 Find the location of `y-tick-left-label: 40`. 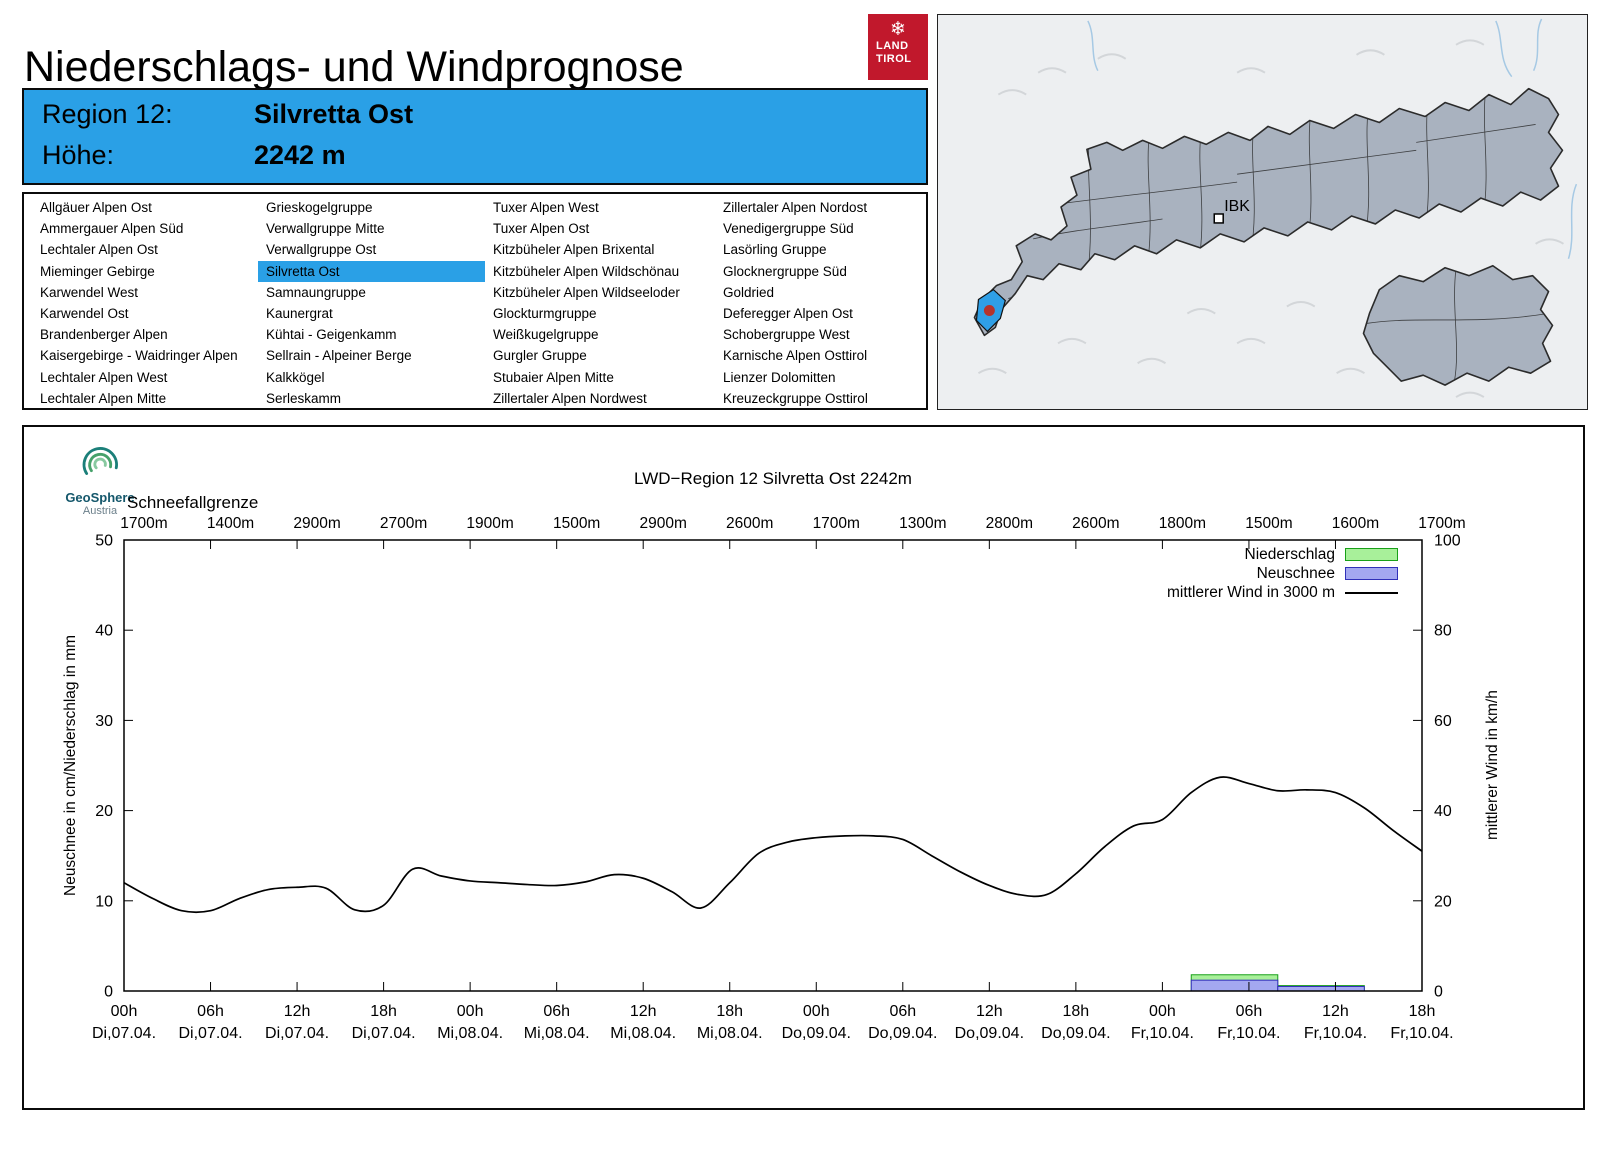

y-tick-left-label: 40 is located at coordinates (104, 631).